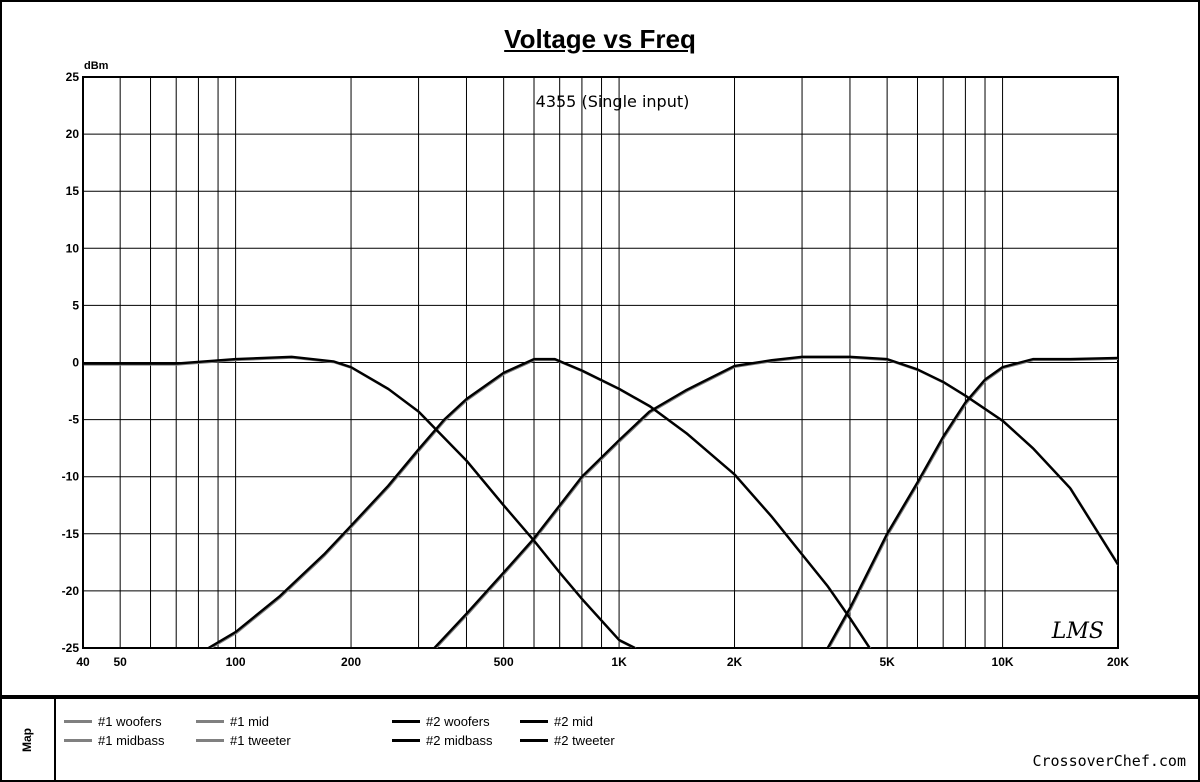  What do you see at coordinates (600, 39) in the screenshot?
I see `chart-title: Voltage vs Freq` at bounding box center [600, 39].